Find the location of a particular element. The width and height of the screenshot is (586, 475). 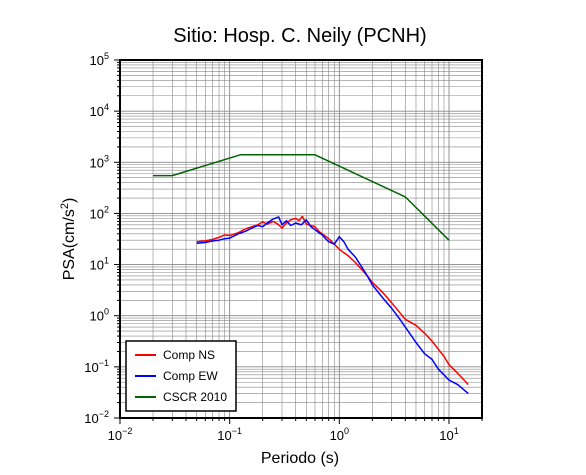

legend-label-0: Comp NS is located at coordinates (189, 355).